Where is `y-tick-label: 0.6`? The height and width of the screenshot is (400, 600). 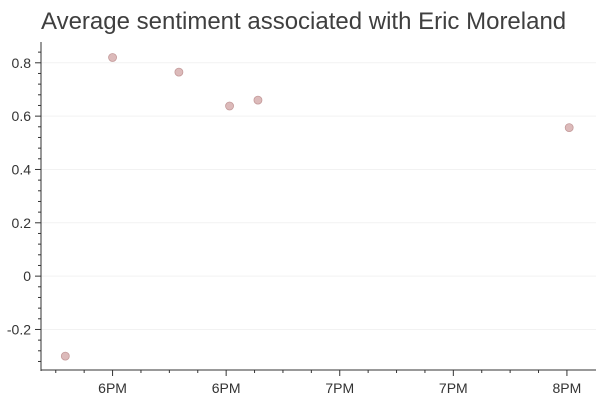 y-tick-label: 0.6 is located at coordinates (22, 116).